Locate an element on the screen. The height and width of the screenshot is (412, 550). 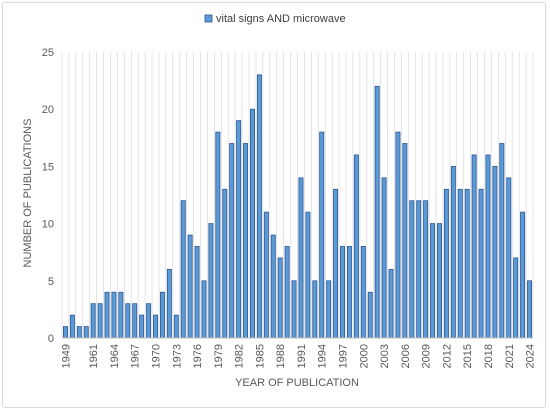
x-tick-label: 1970 is located at coordinates (157, 356).